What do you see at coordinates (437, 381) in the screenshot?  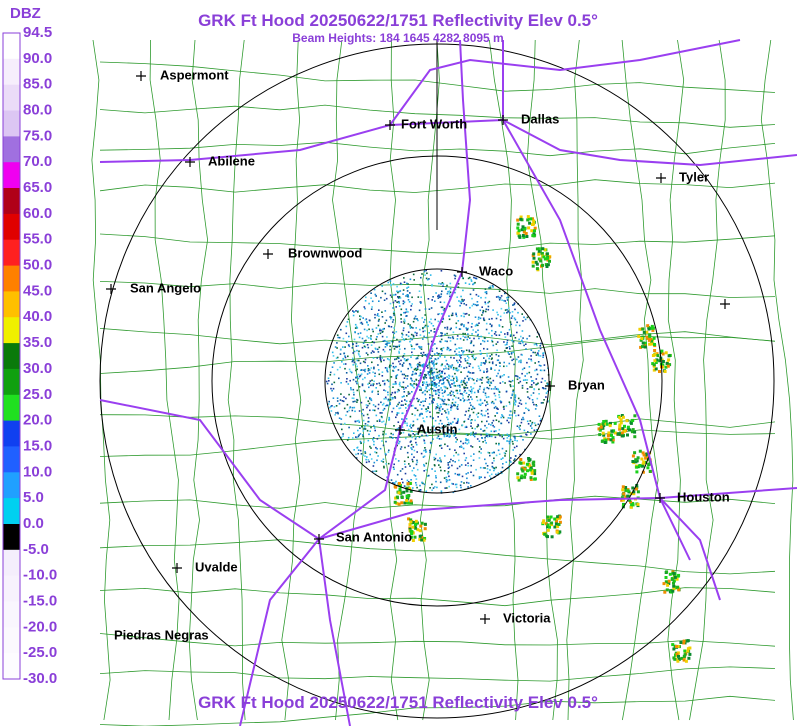 I see `radar-site` at bounding box center [437, 381].